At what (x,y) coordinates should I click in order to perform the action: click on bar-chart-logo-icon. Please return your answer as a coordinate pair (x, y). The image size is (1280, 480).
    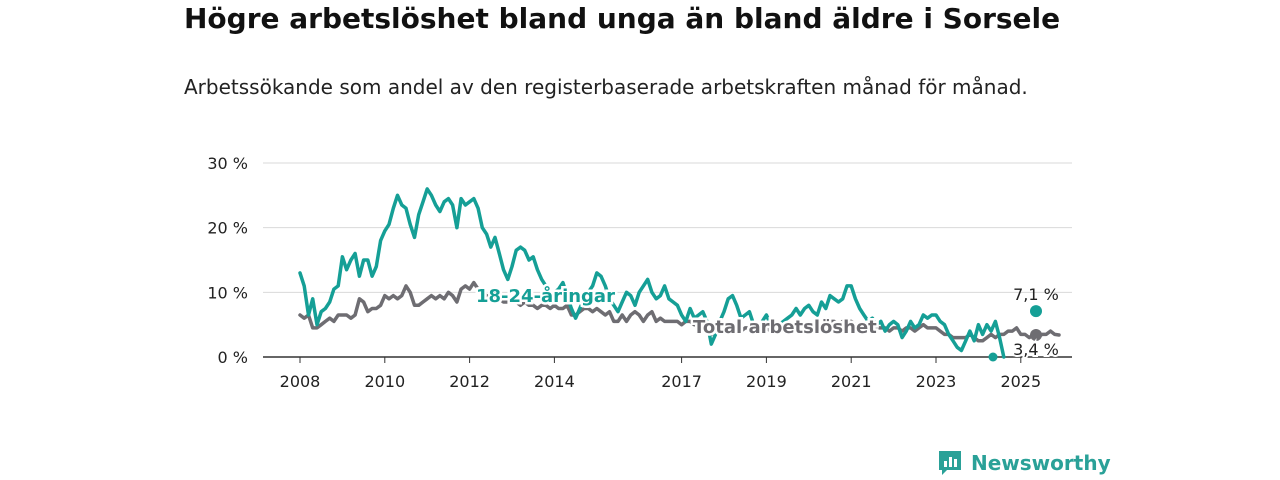
    Looking at the image, I should click on (950, 463).